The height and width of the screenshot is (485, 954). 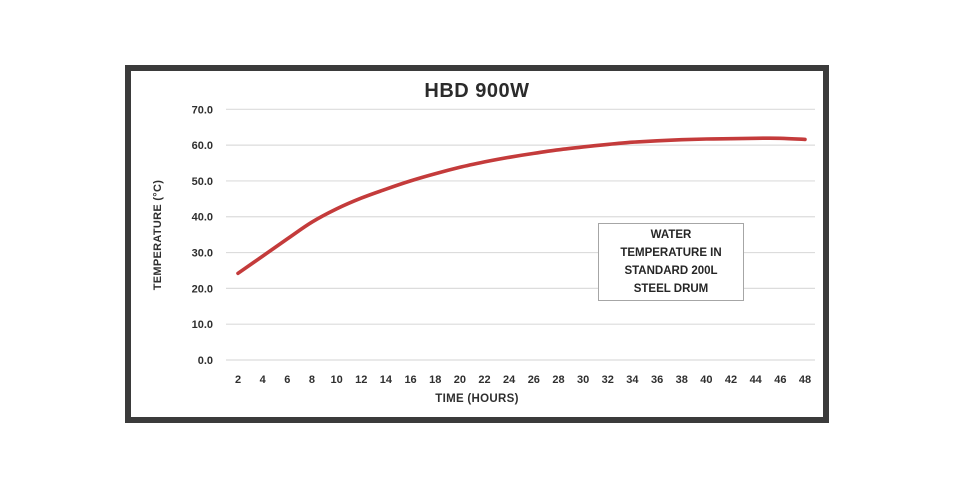 What do you see at coordinates (558, 380) in the screenshot?
I see `x-tick-label: 28` at bounding box center [558, 380].